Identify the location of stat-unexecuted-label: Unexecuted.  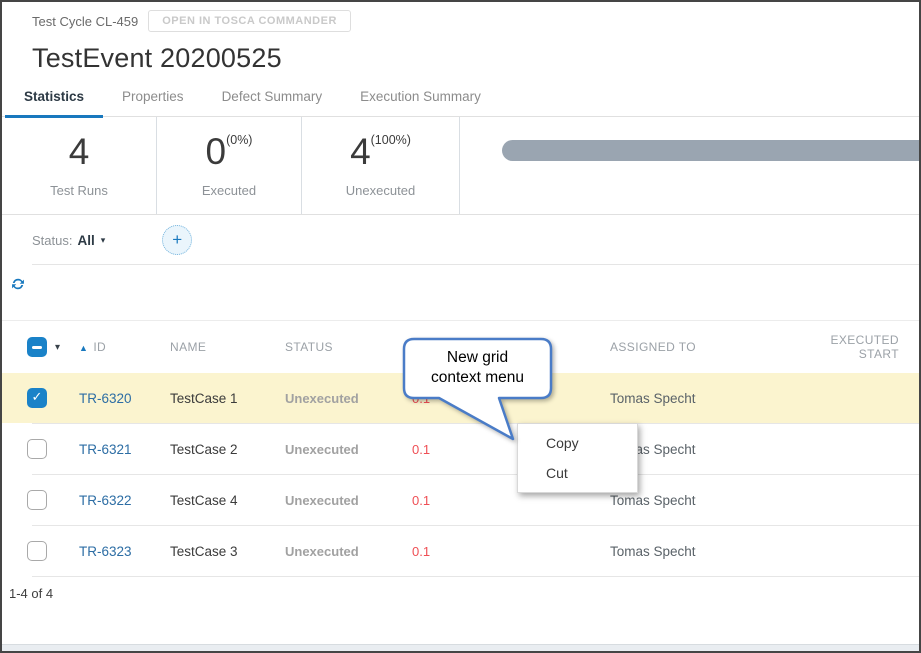
(380, 190).